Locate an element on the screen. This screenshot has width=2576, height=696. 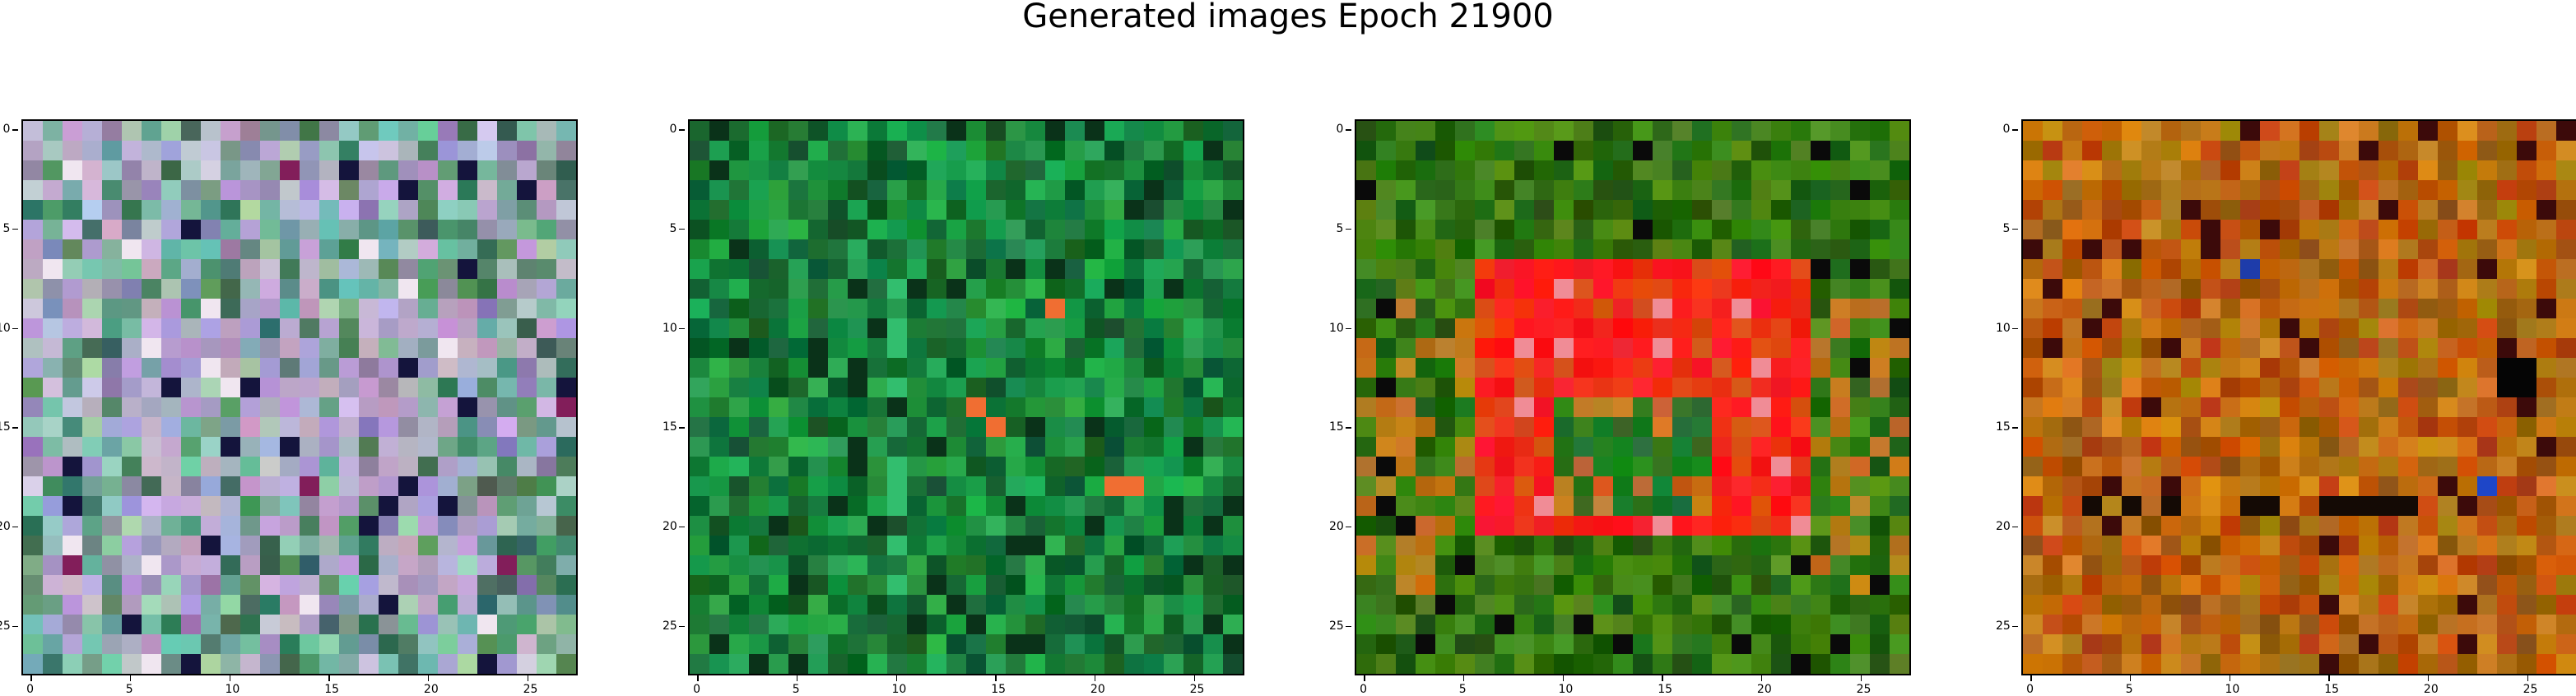
figure-title-text: Generated images Epoch 21900 is located at coordinates (1288, 17).